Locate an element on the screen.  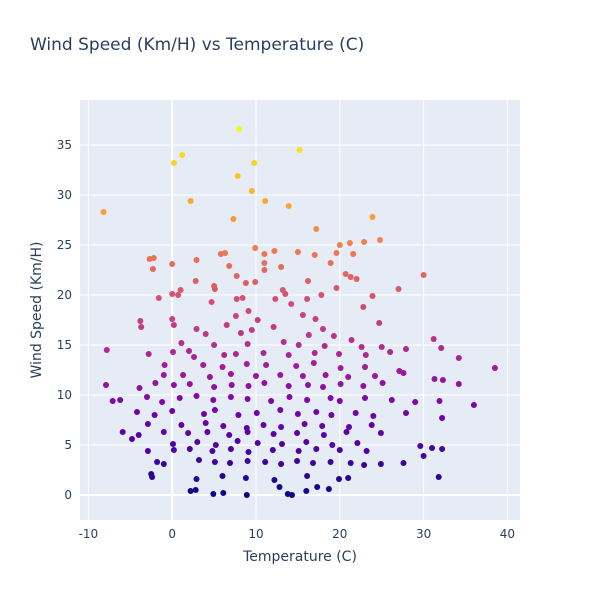
x-tick-label: 0 is located at coordinates (172, 534).